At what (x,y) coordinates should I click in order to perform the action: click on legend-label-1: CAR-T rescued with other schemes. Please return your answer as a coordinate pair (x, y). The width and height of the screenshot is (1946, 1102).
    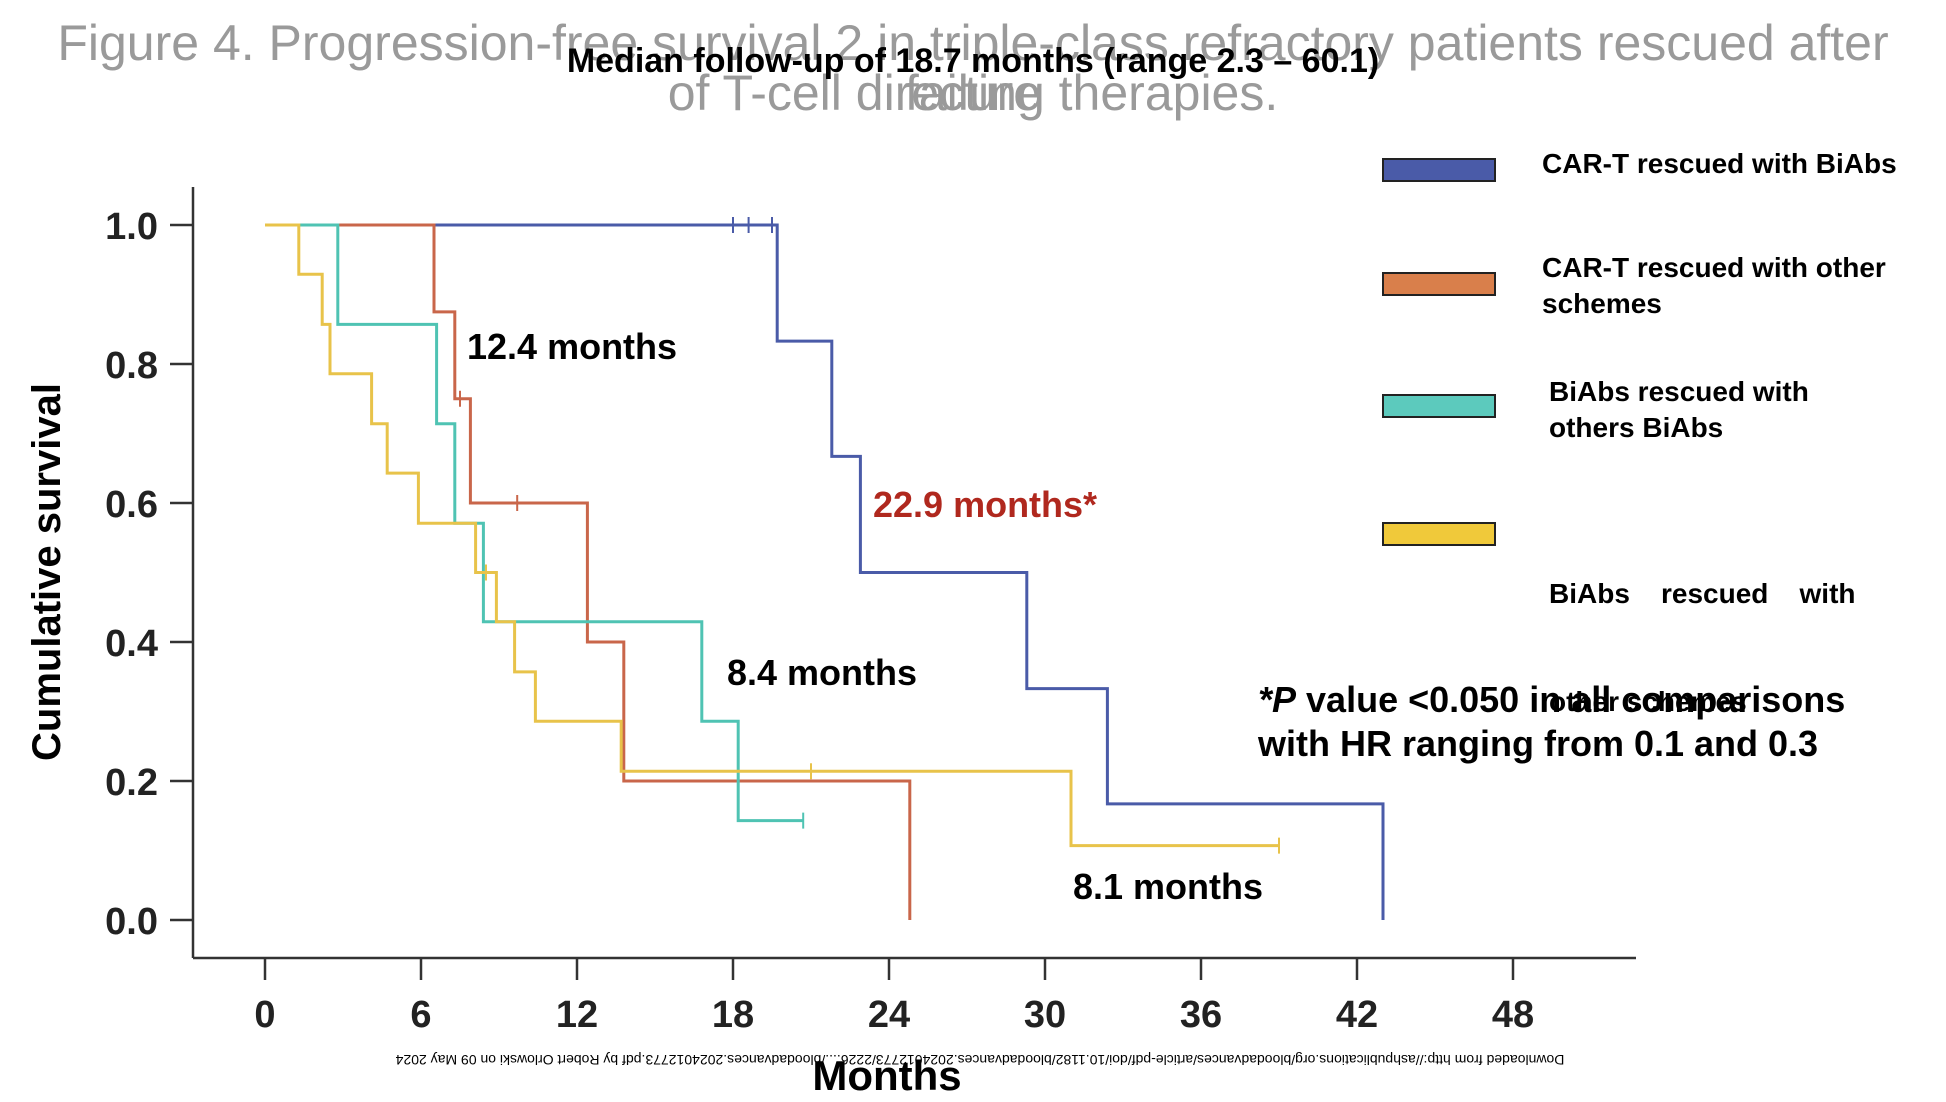
    Looking at the image, I should click on (1714, 285).